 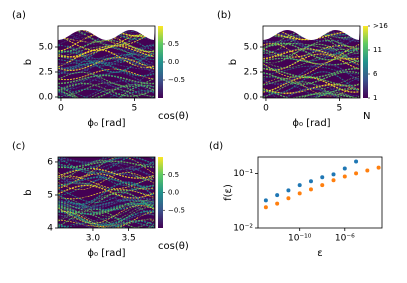 What do you see at coordinates (243, 174) in the screenshot?
I see `y-tick-label: 10⁻¹` at bounding box center [243, 174].